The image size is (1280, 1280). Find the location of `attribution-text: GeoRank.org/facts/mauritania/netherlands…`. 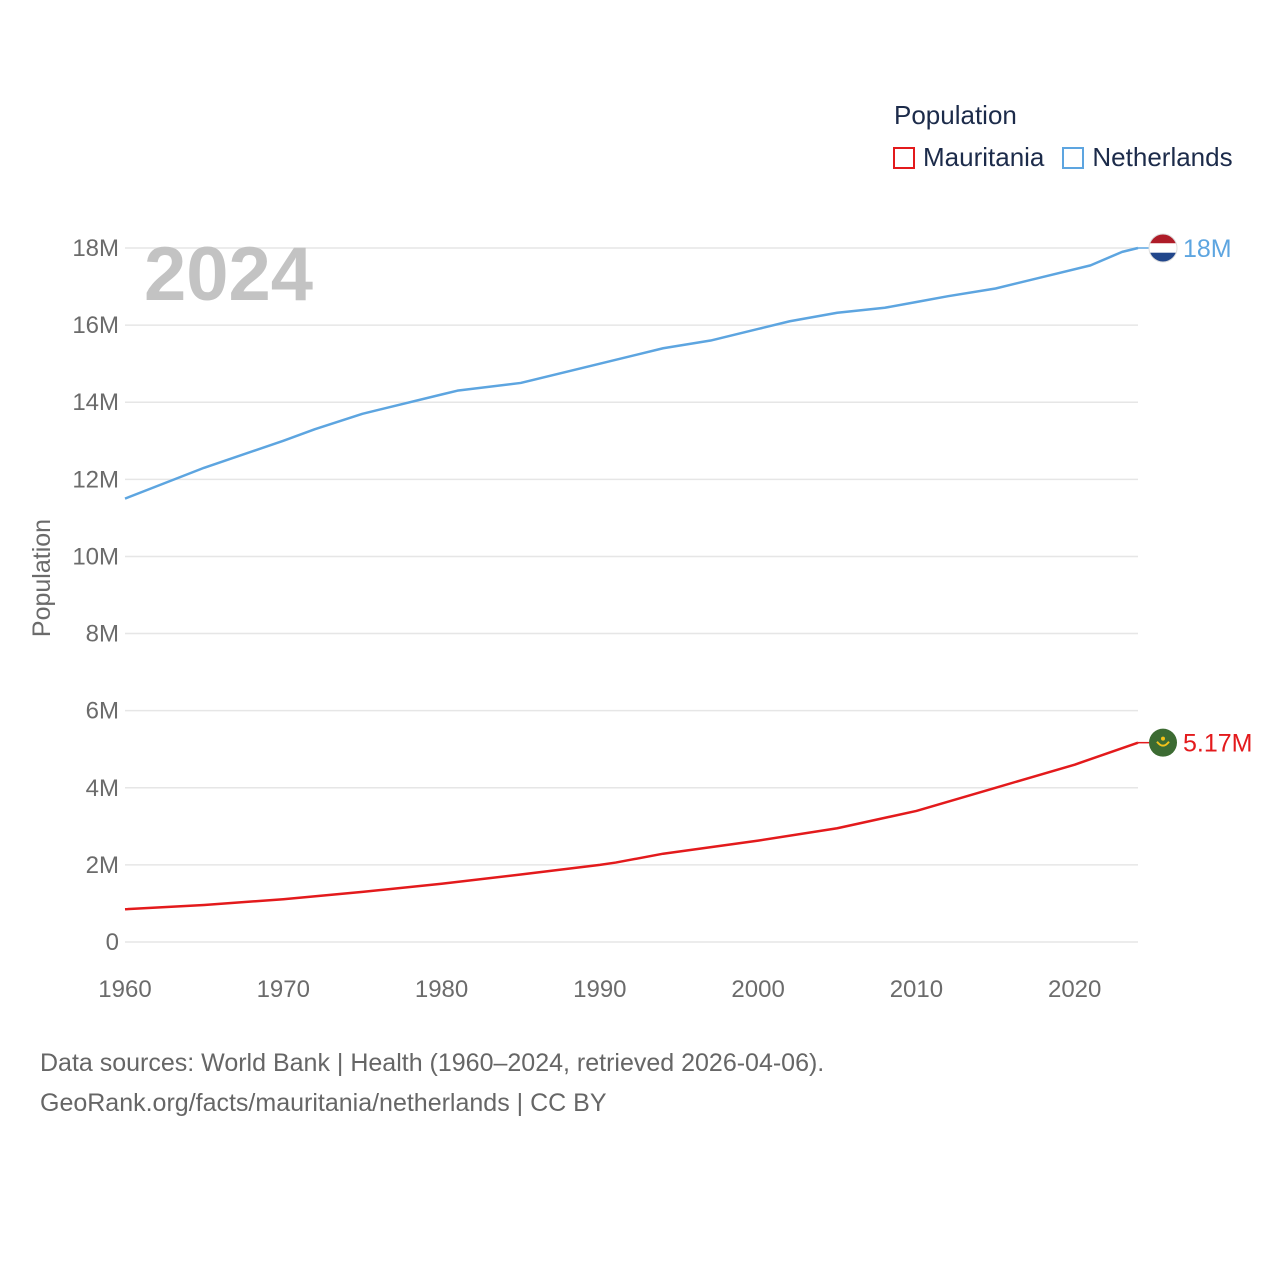

attribution-text: GeoRank.org/facts/mauritania/netherlands… is located at coordinates (323, 1103).